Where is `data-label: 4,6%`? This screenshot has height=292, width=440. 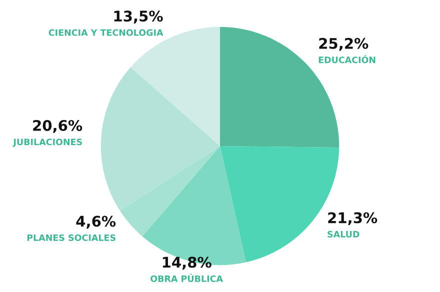 data-label: 4,6% is located at coordinates (96, 222).